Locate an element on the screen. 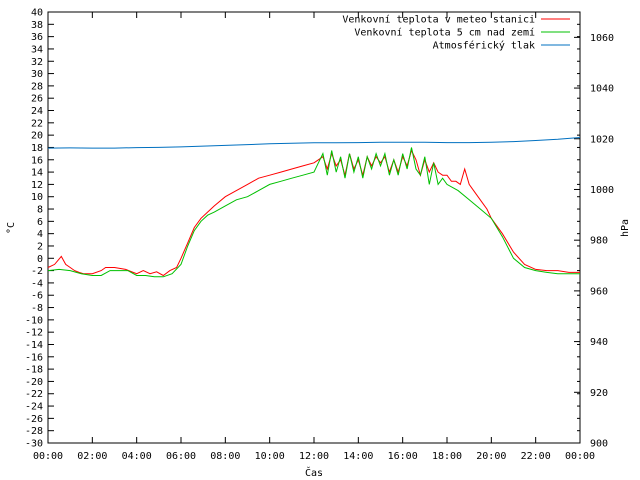 The height and width of the screenshot is (480, 640). y2-tick-label: 980 is located at coordinates (599, 241).